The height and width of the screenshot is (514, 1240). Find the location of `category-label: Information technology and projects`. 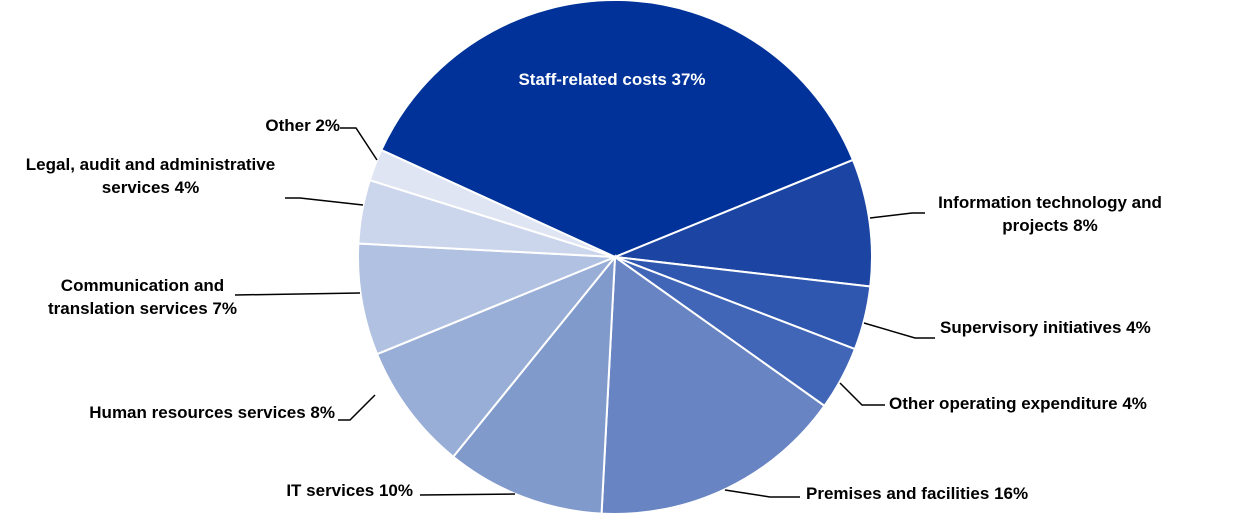

category-label: Information technology and projects is located at coordinates (1050, 214).